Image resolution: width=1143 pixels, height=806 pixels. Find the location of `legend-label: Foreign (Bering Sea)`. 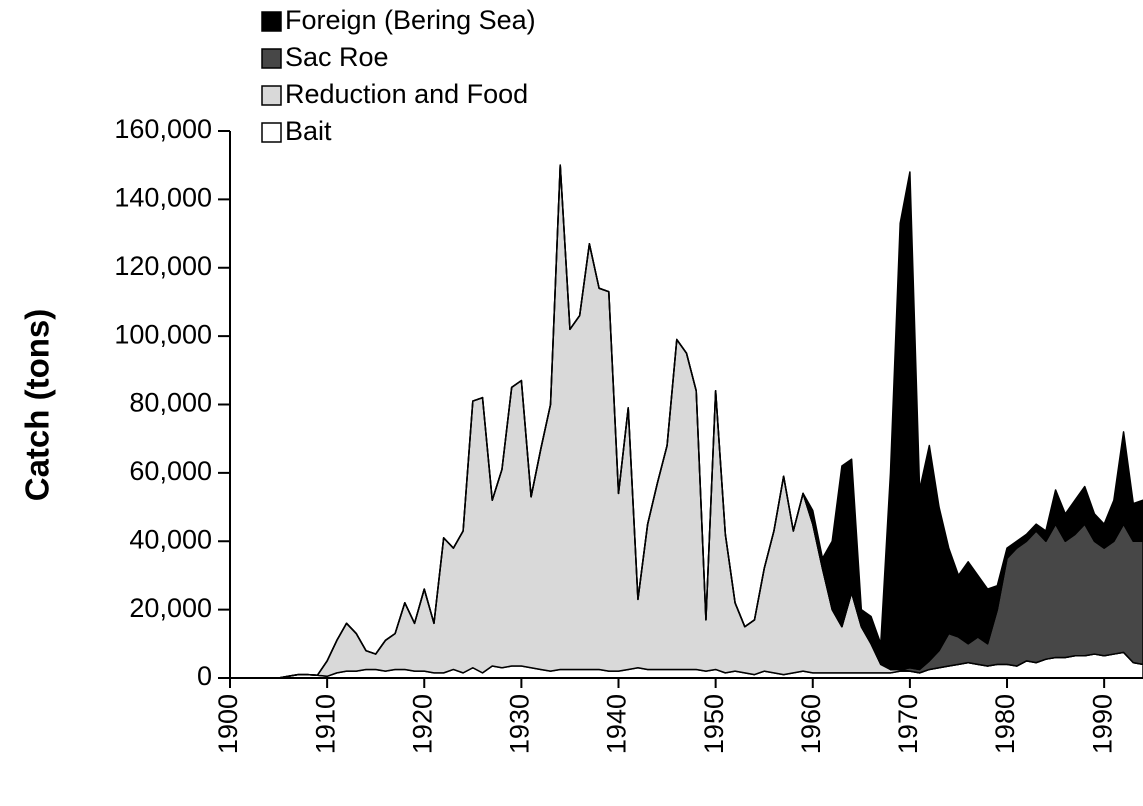

legend-label: Foreign (Bering Sea) is located at coordinates (410, 20).